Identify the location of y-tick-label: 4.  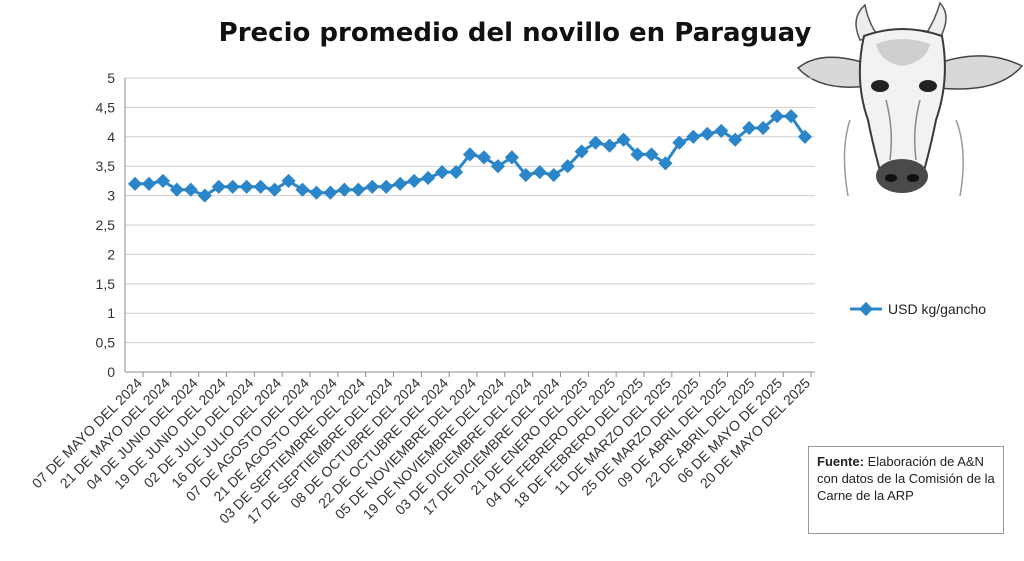
(111, 137).